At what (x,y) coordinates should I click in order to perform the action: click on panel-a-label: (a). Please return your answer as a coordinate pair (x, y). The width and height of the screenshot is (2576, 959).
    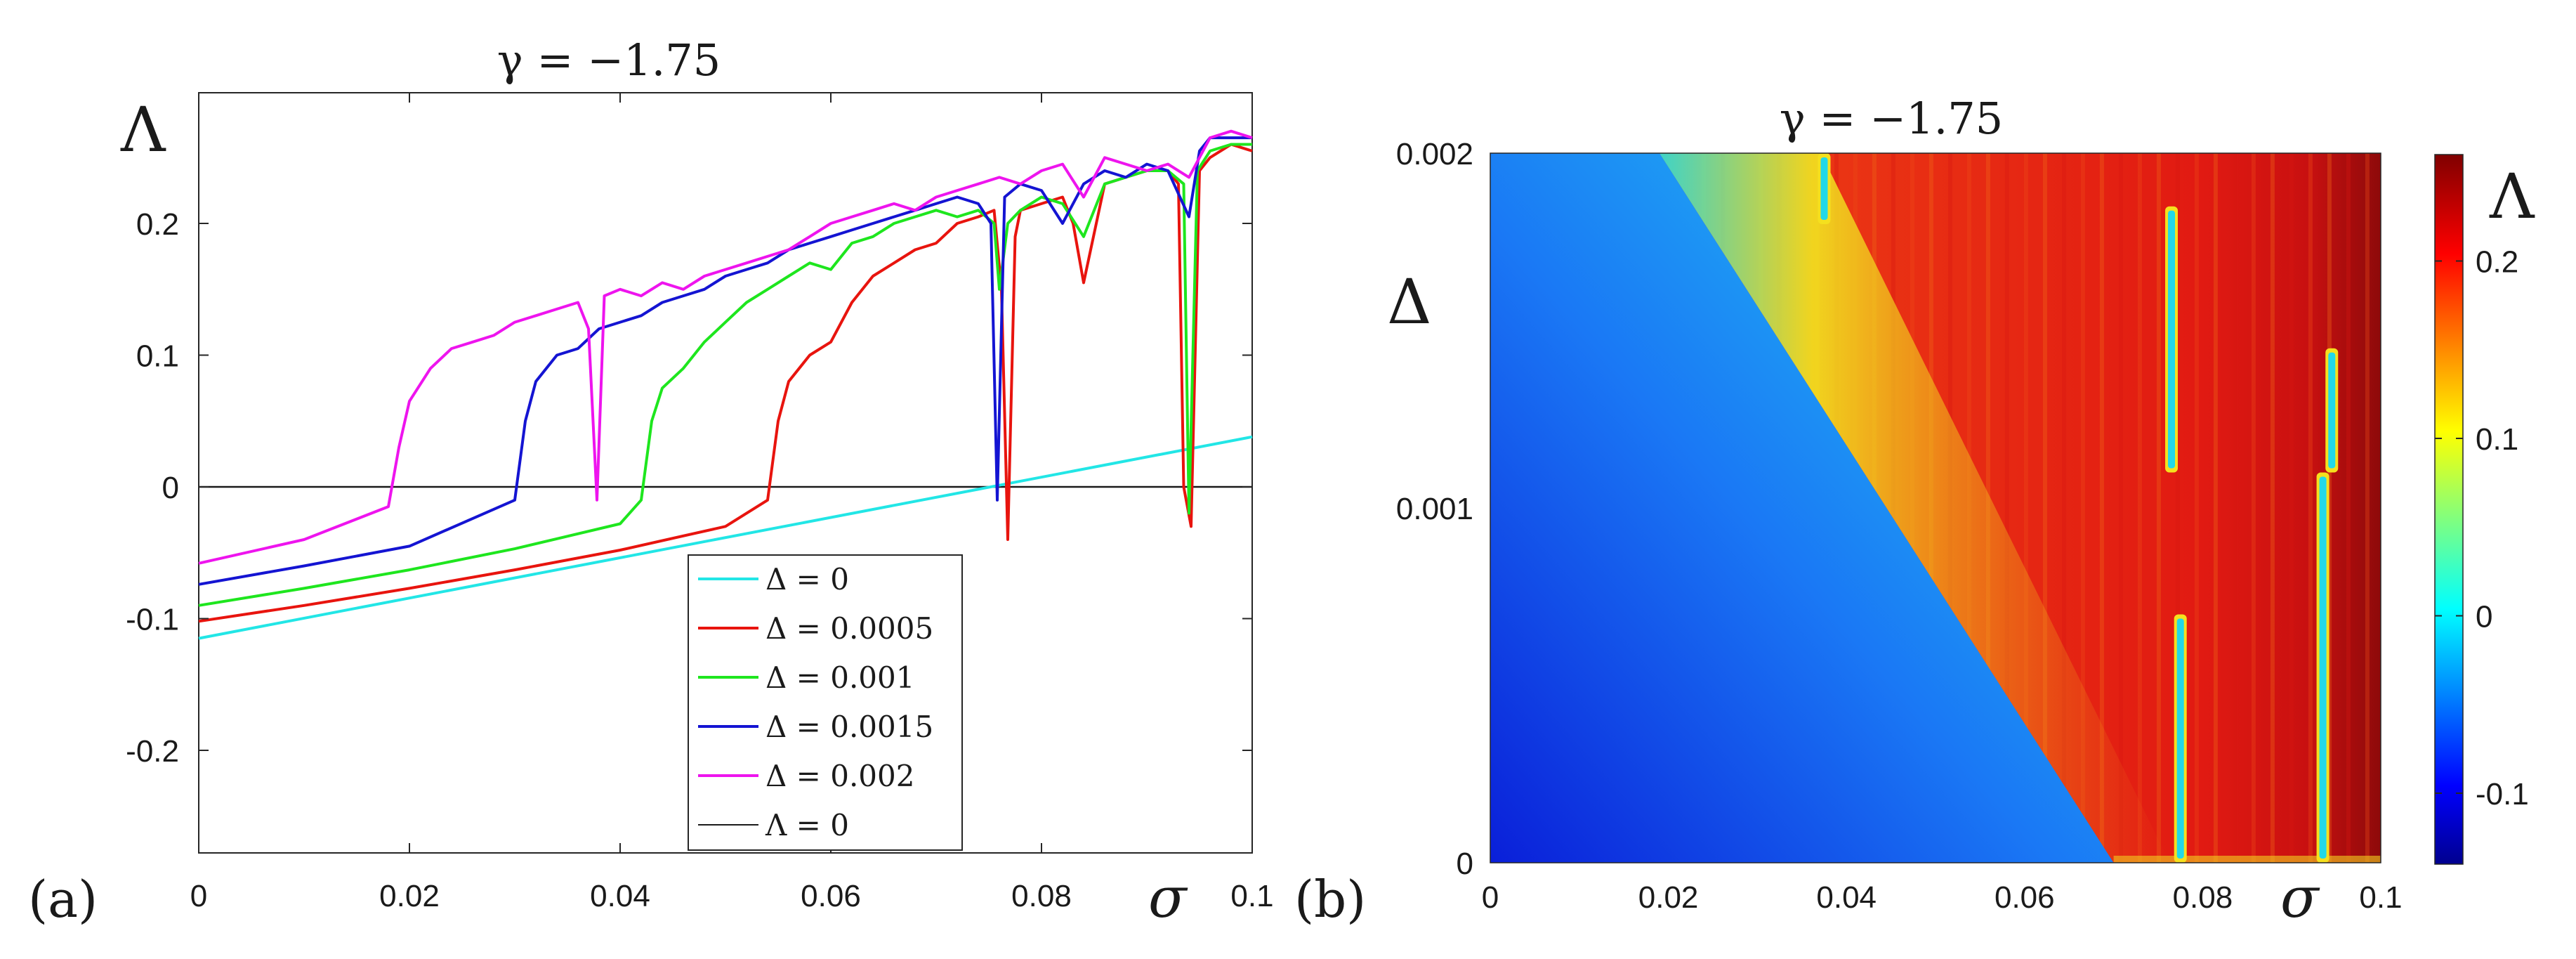
    Looking at the image, I should click on (63, 899).